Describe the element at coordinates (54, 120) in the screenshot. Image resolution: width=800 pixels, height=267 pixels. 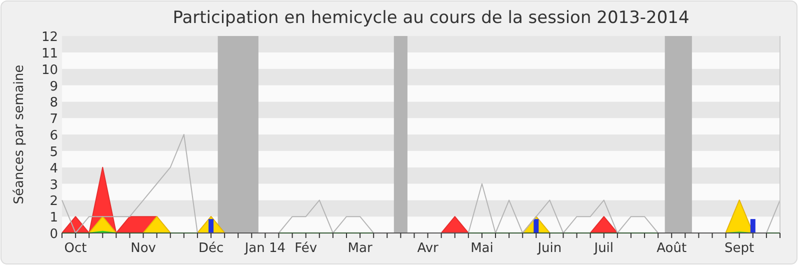
I see `y-tick-label: 7` at that location.